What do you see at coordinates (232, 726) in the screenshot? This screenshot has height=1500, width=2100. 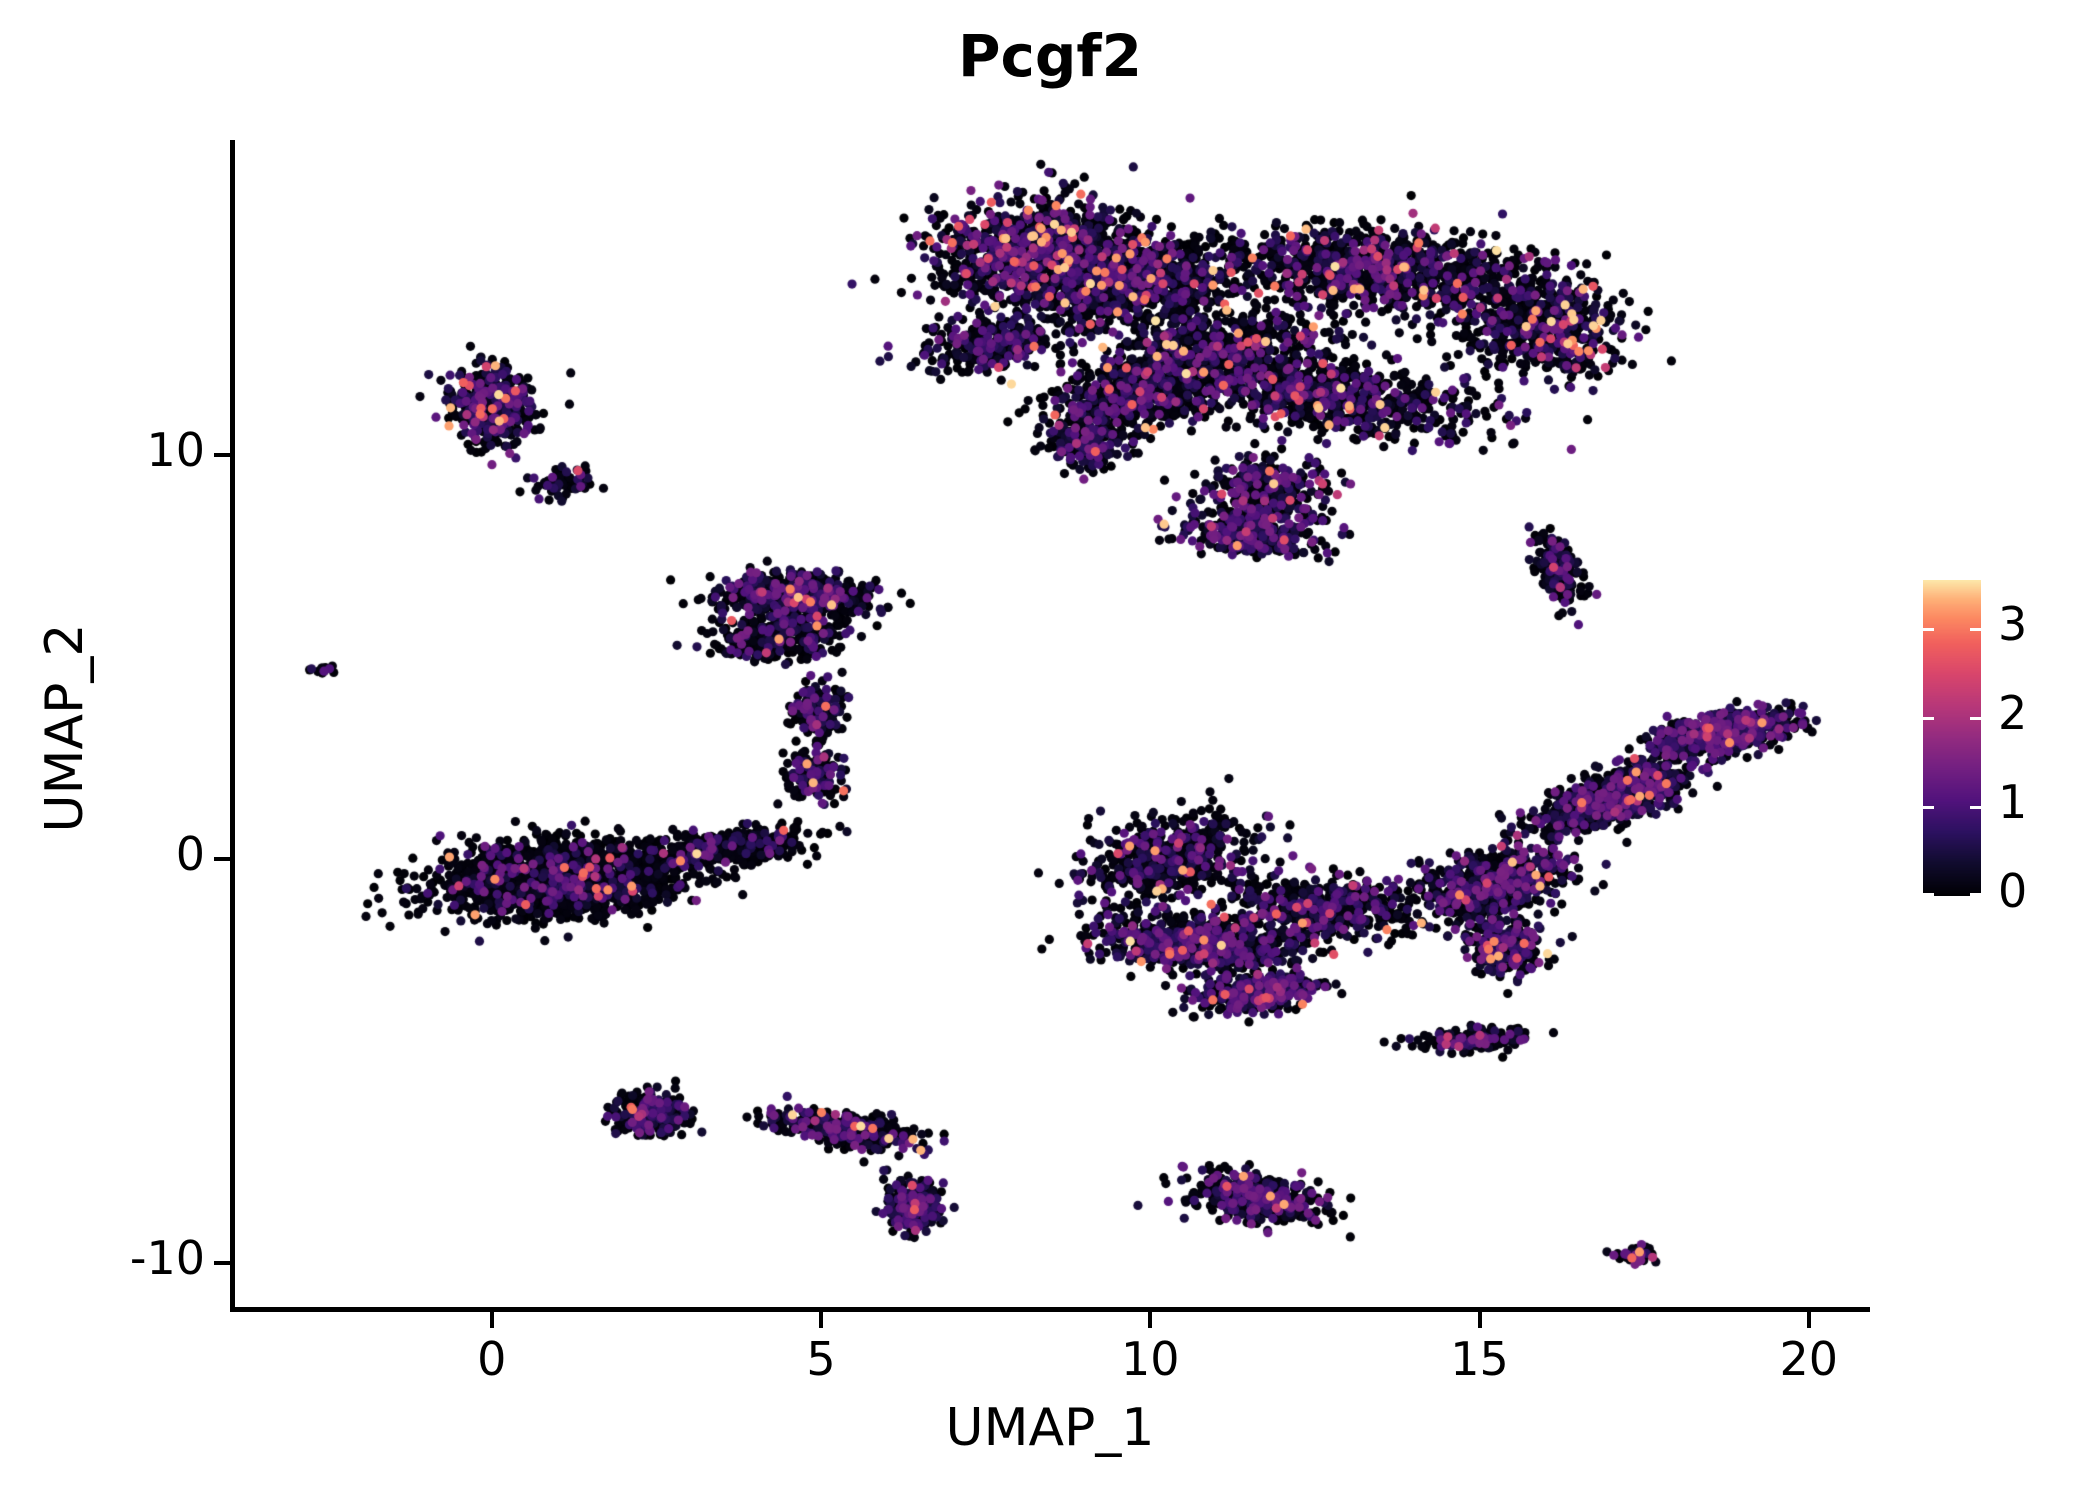 I see `y-axis-spine` at bounding box center [232, 726].